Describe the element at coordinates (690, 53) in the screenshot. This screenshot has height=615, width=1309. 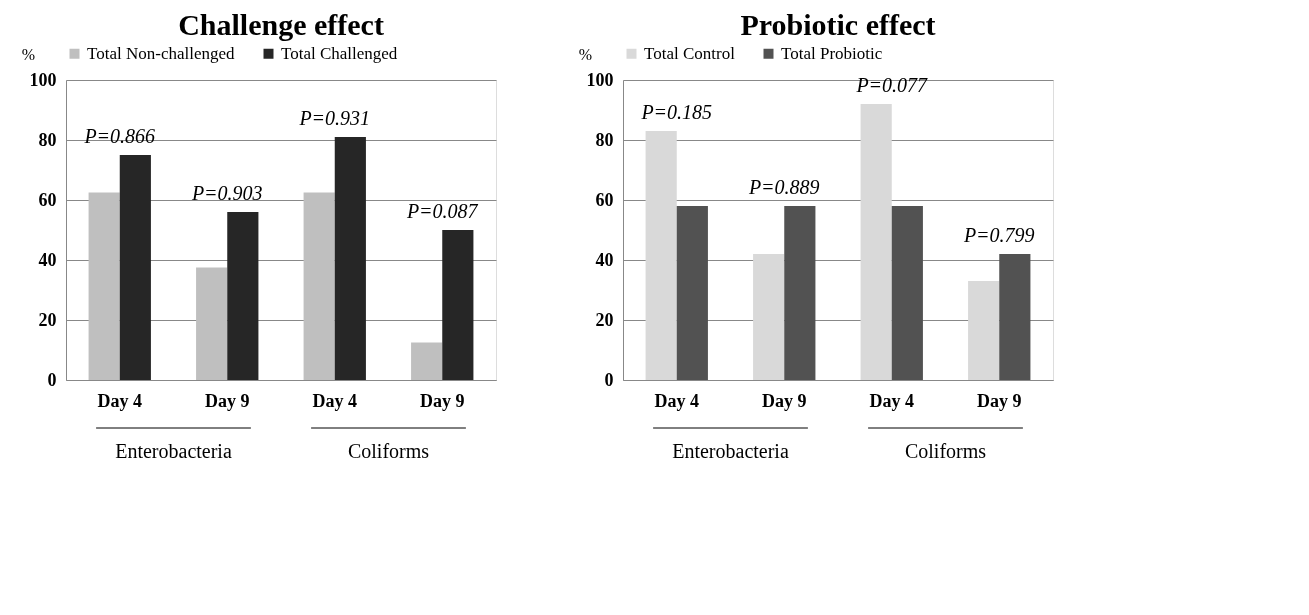
I see `legend-label: Total Control` at that location.